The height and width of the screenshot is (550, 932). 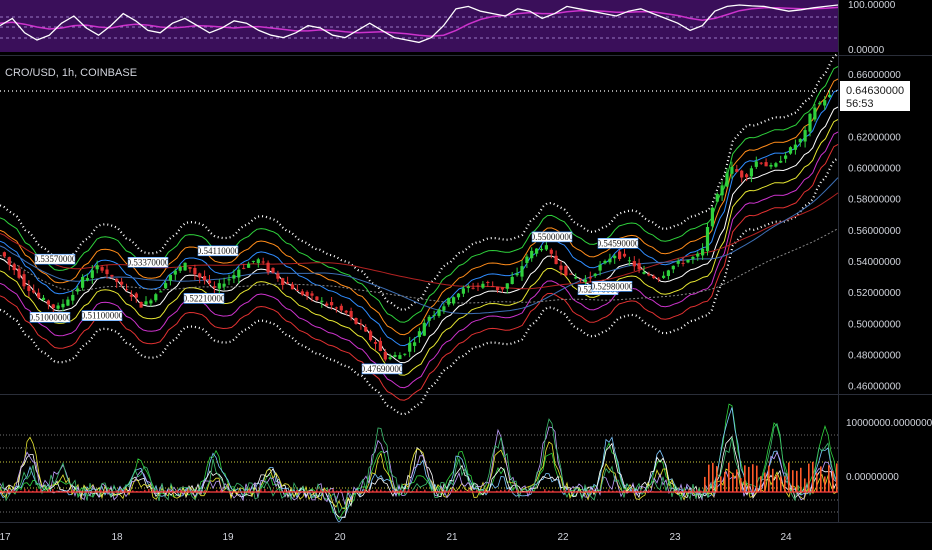 I want to click on volume-tick-label-zero: 0.00000000, so click(x=872, y=477).